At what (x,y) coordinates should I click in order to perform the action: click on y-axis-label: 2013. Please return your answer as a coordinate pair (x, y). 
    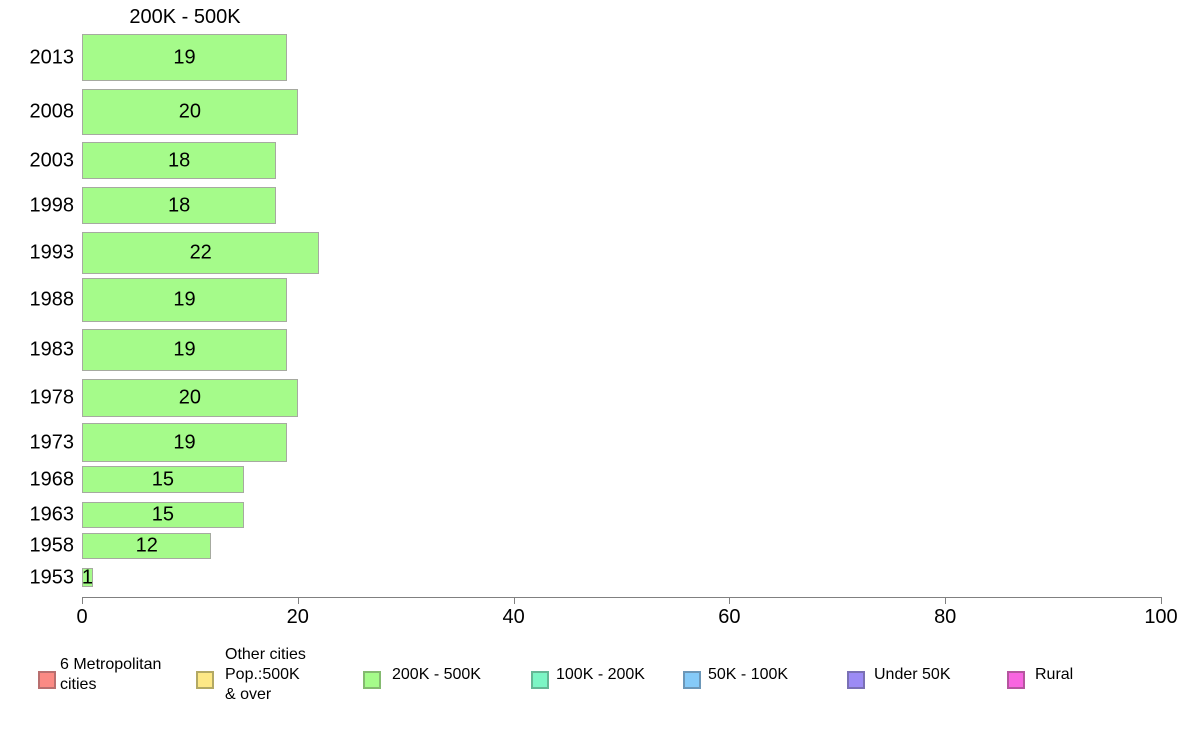
    Looking at the image, I should click on (52, 57).